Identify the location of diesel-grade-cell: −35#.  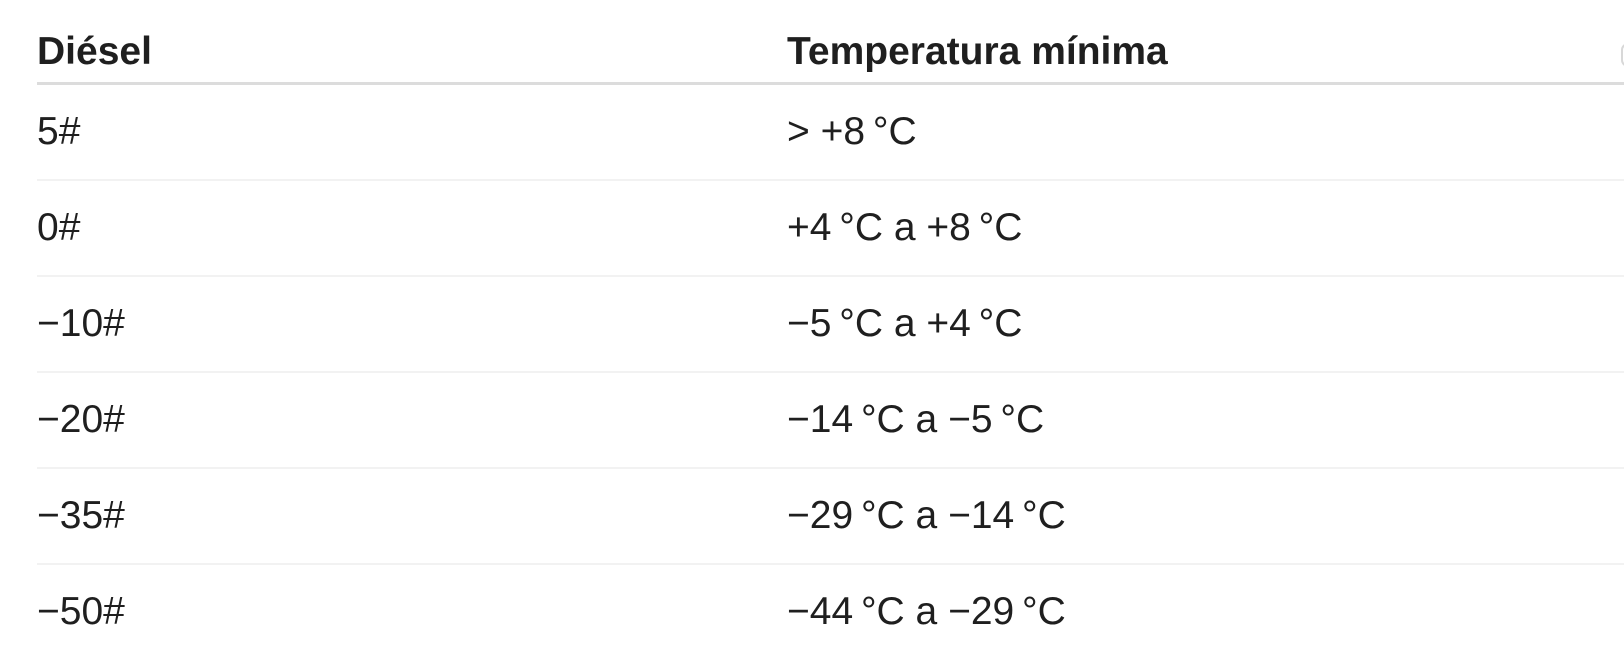
(81, 515).